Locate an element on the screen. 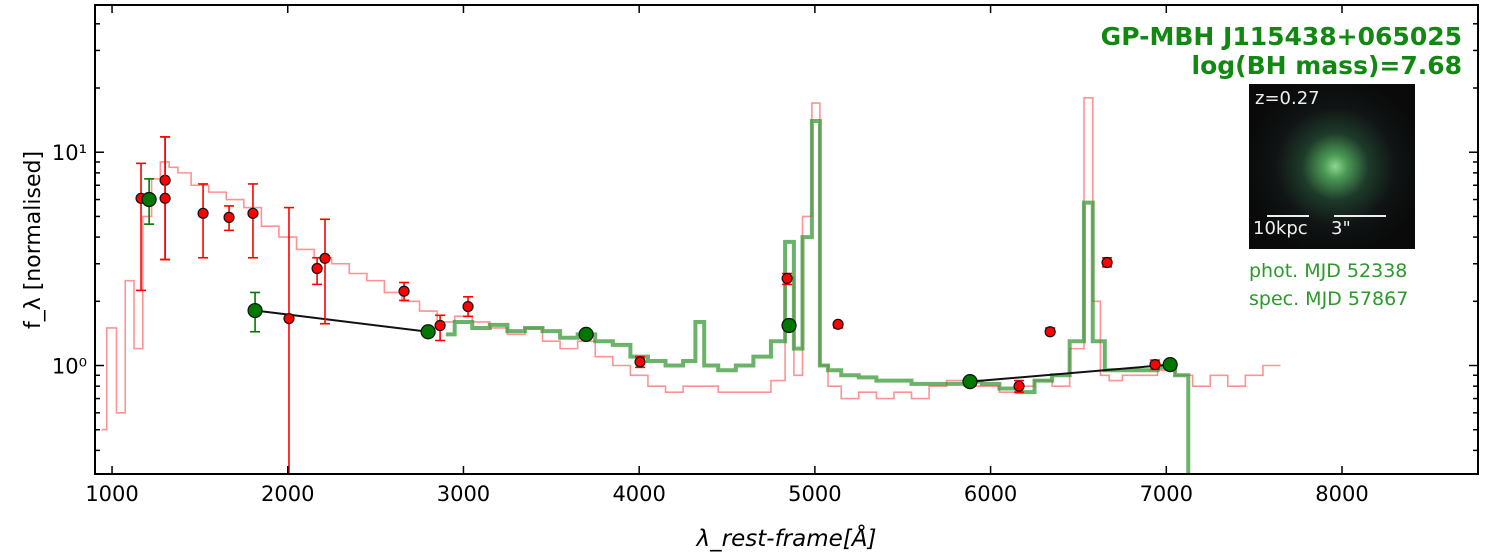 The width and height of the screenshot is (1498, 556). x-tick-label: 8000 is located at coordinates (1341, 494).